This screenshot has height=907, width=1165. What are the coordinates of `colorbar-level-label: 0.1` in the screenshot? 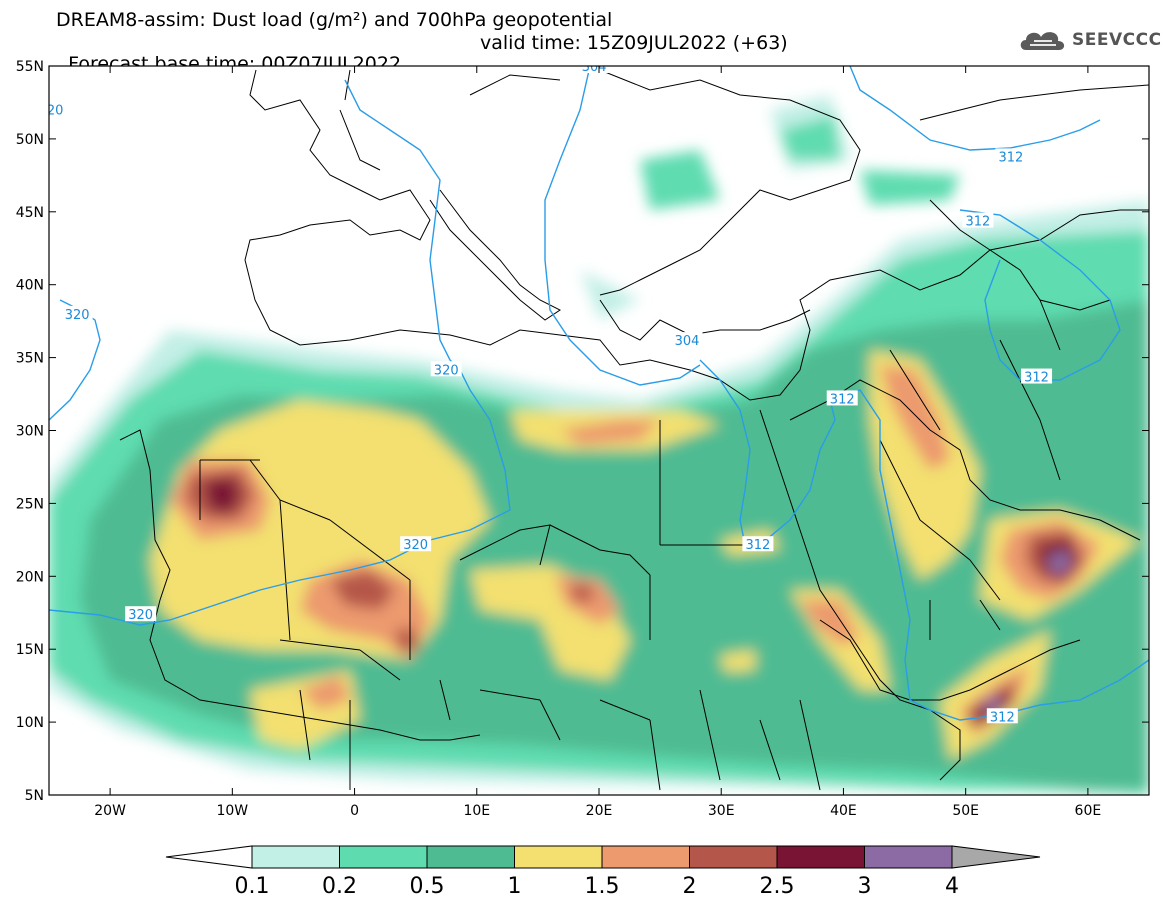 It's located at (252, 886).